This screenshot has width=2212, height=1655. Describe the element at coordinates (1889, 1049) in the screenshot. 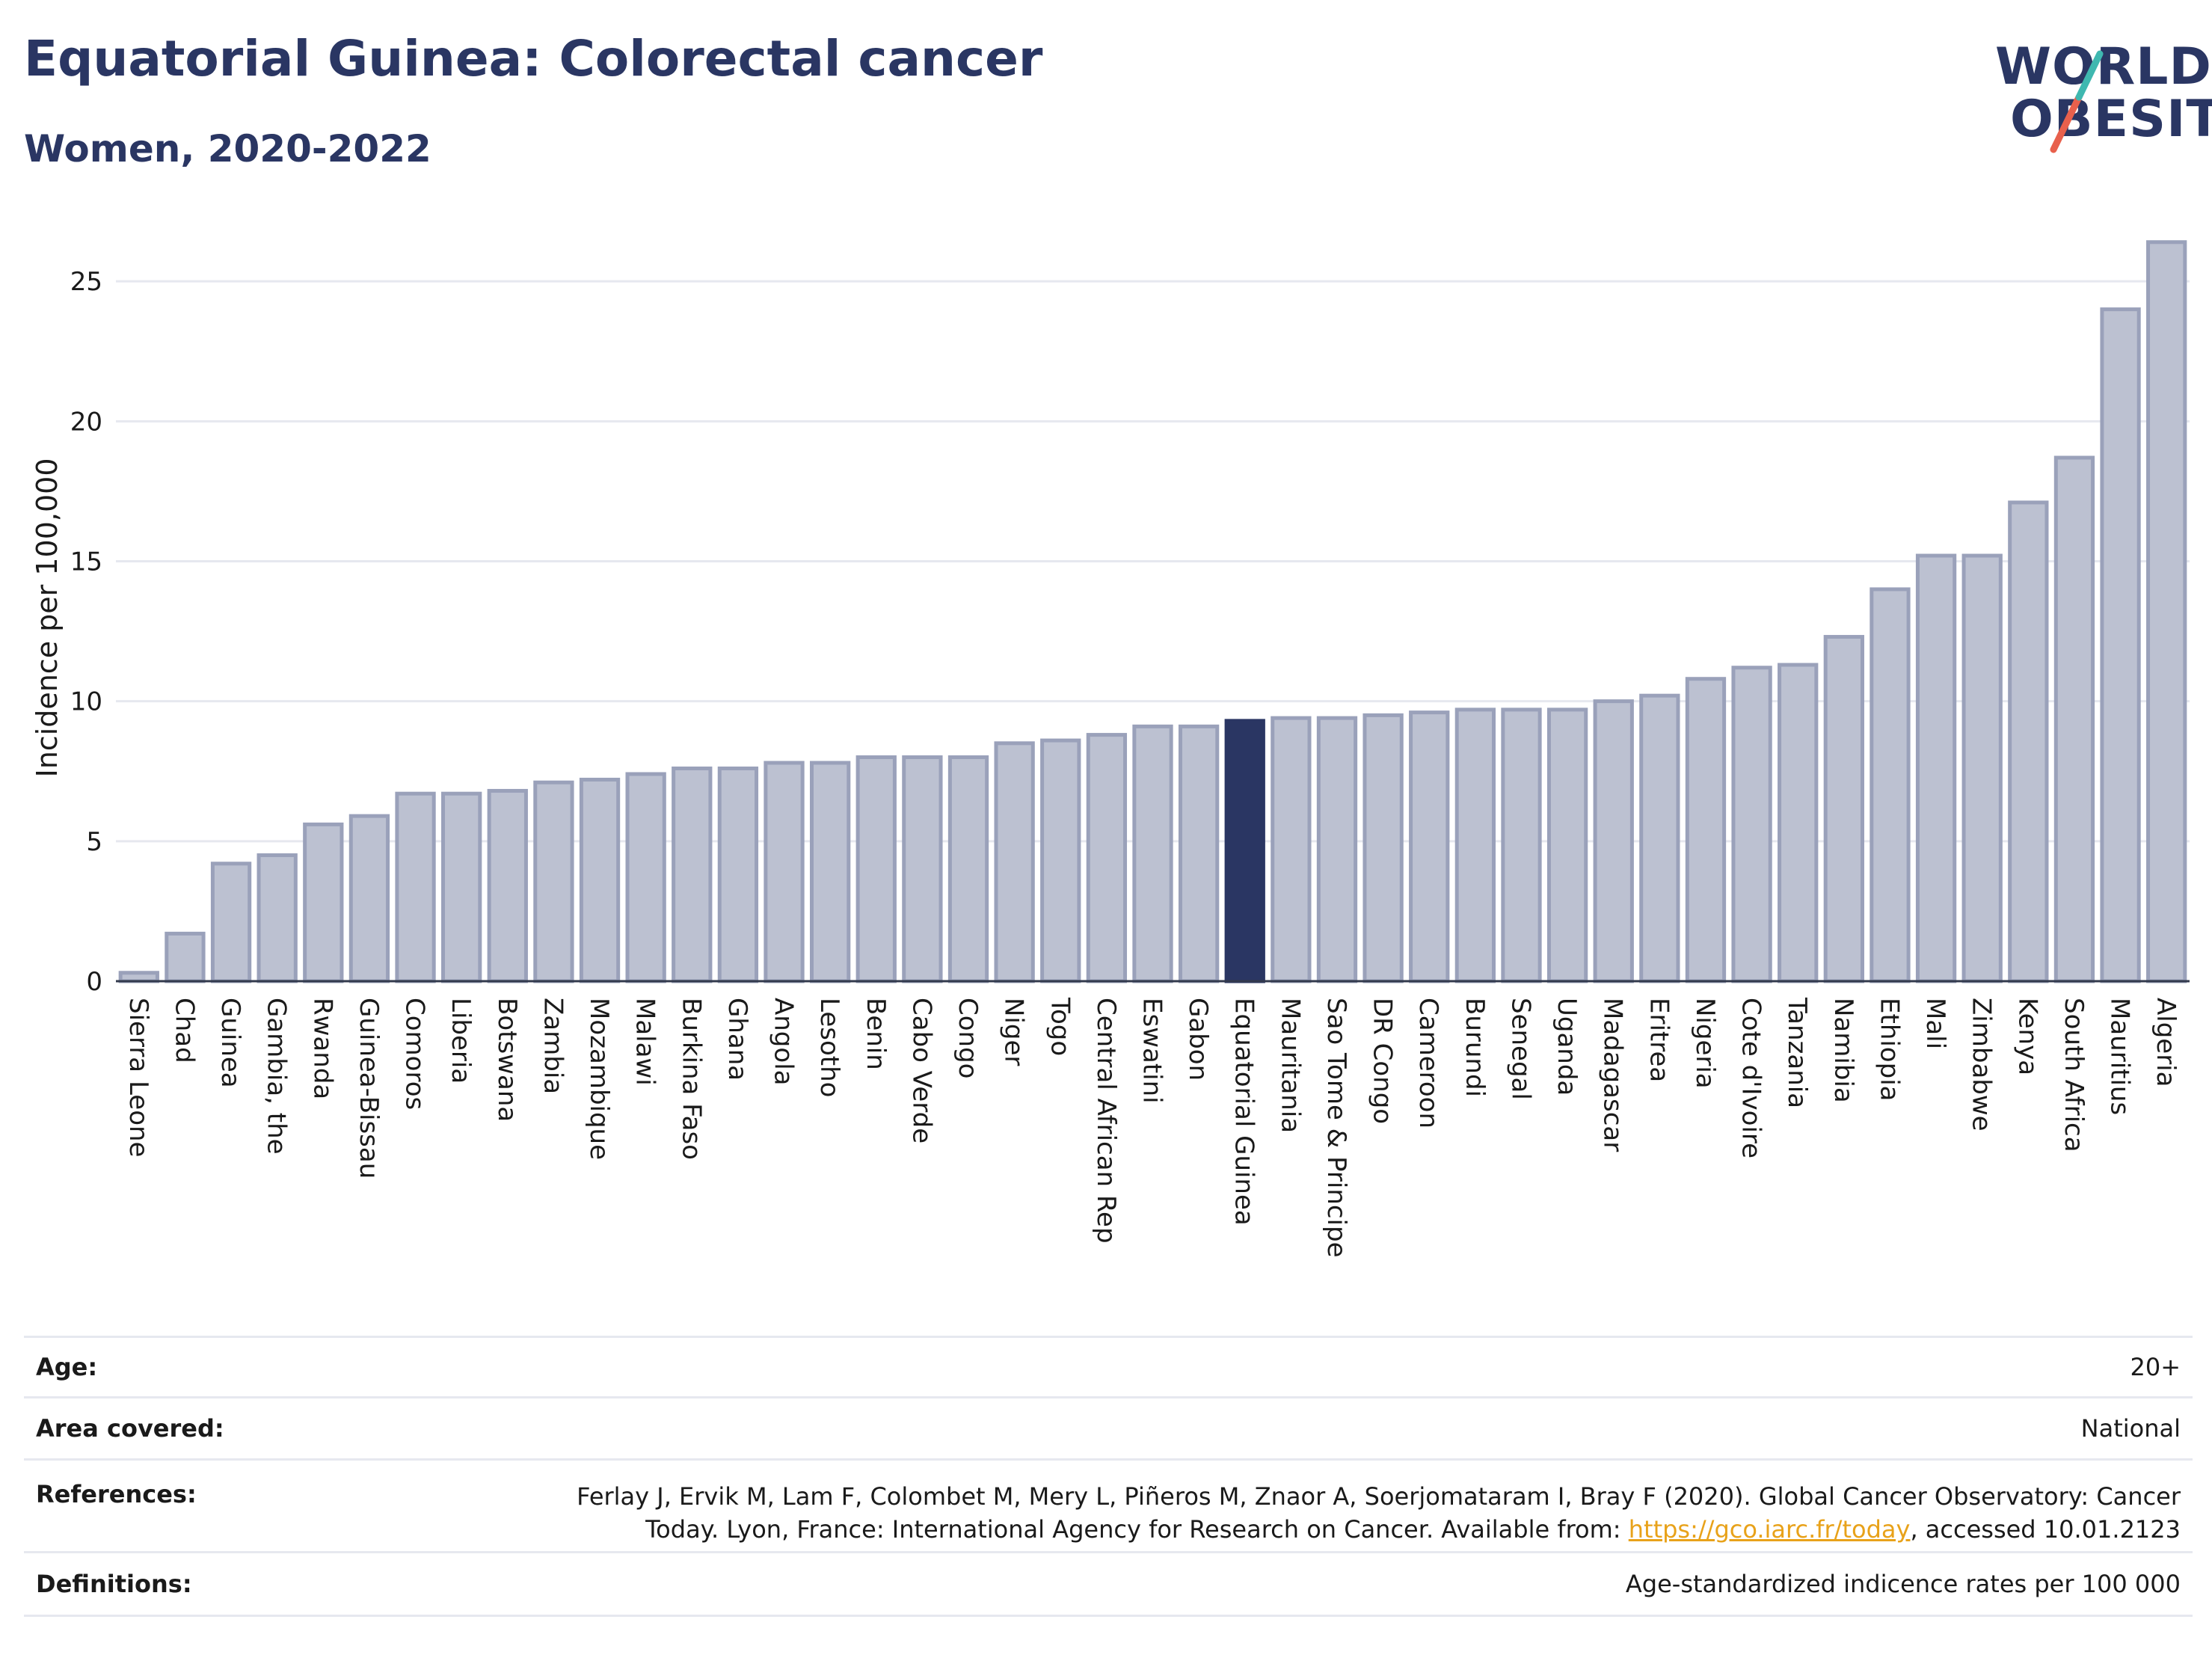

I see `x-tick-label: Ethiopia` at that location.